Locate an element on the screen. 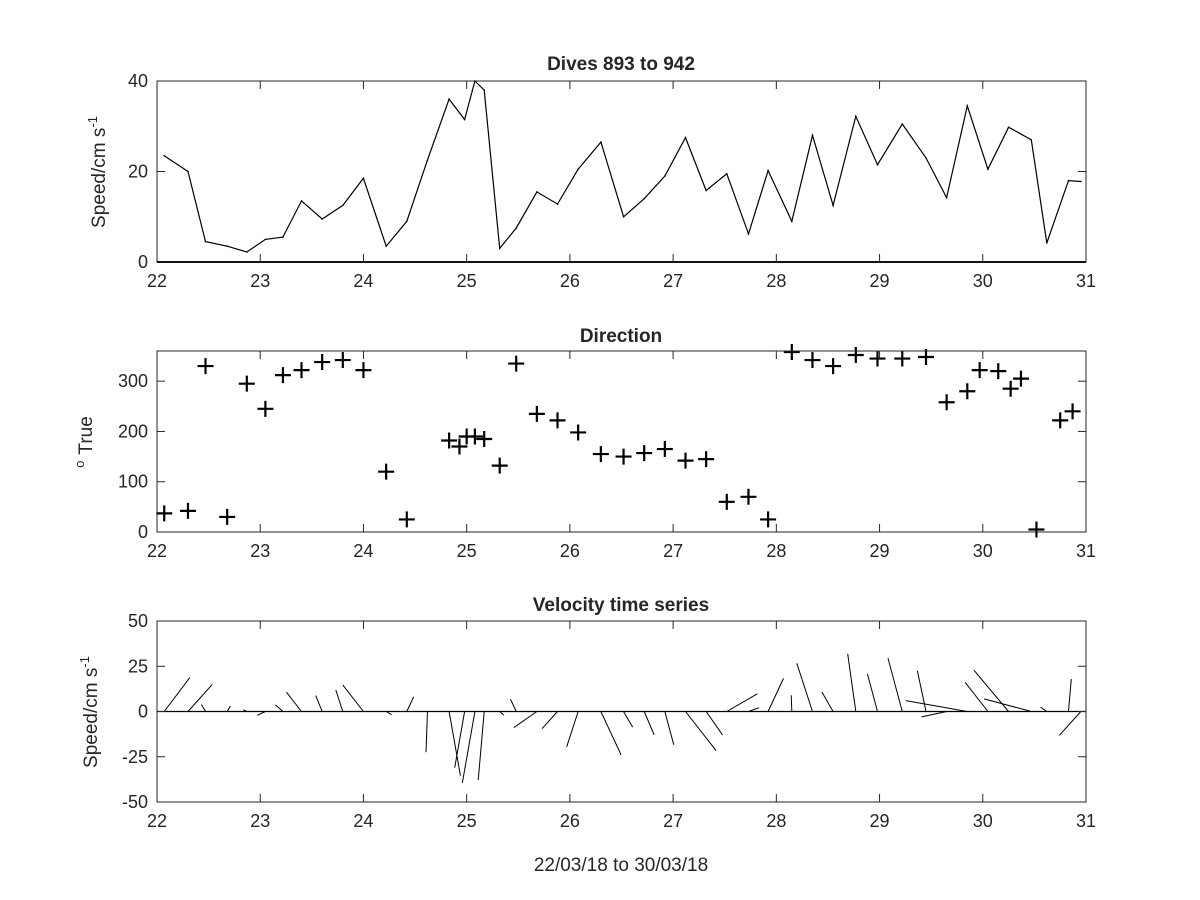 The height and width of the screenshot is (900, 1200). direction-y-label-pre: o is located at coordinates (79, 464).